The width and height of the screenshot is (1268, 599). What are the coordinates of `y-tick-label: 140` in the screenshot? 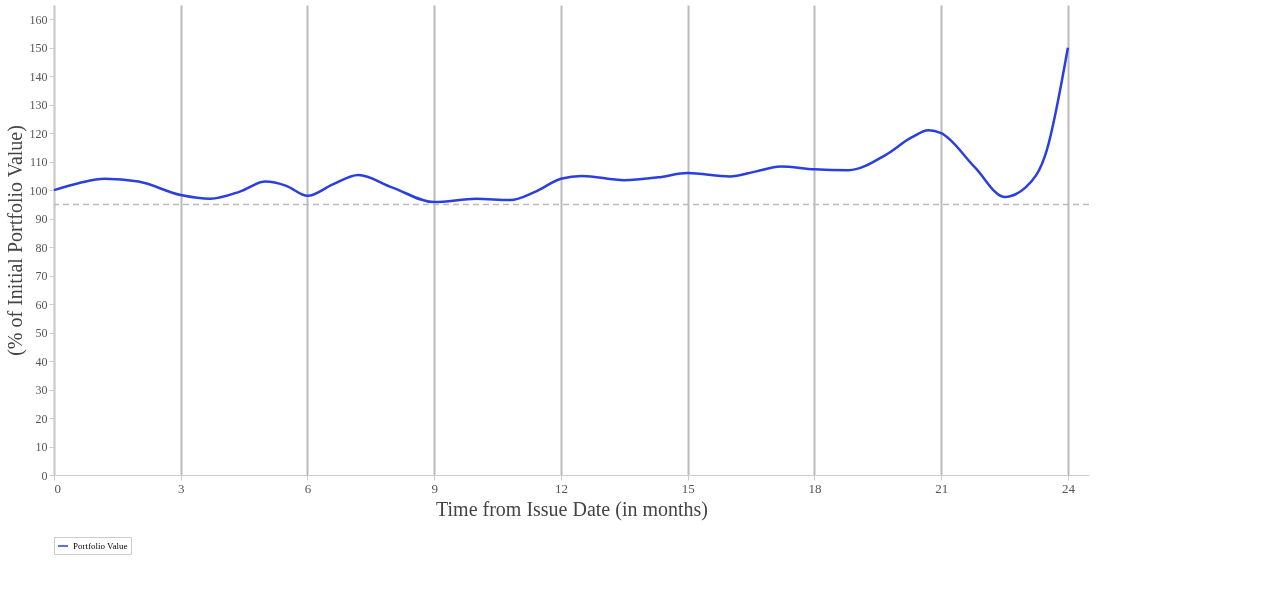 It's located at (38, 76).